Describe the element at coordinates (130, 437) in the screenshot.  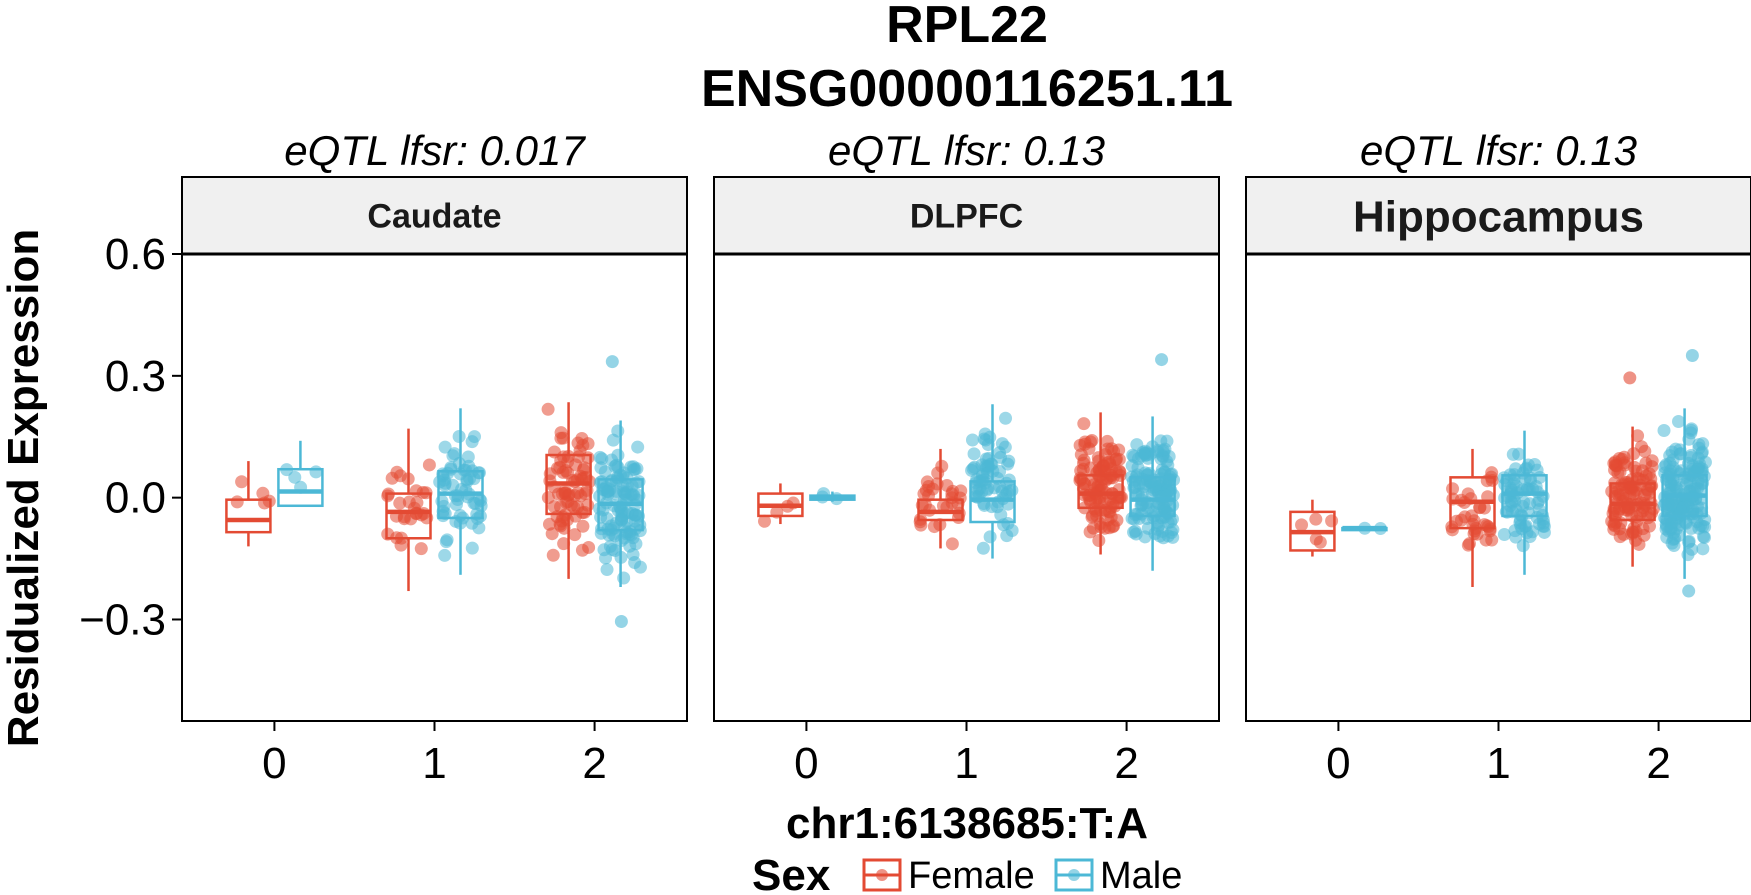
I see `y-axis: 0.6 0.3 0.0 −0.3` at that location.